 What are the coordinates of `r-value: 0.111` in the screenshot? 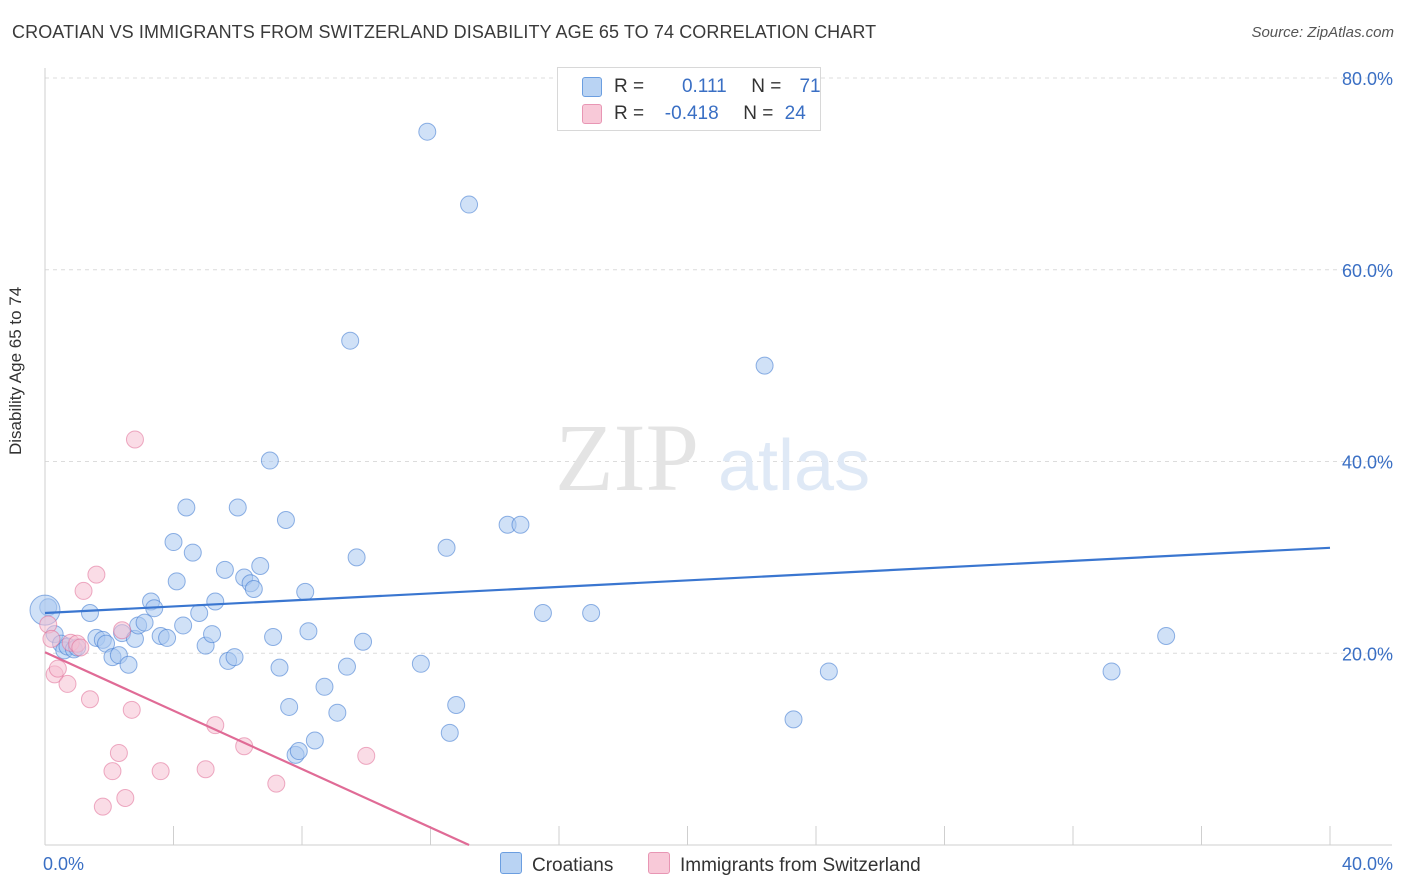 It's located at (704, 86).